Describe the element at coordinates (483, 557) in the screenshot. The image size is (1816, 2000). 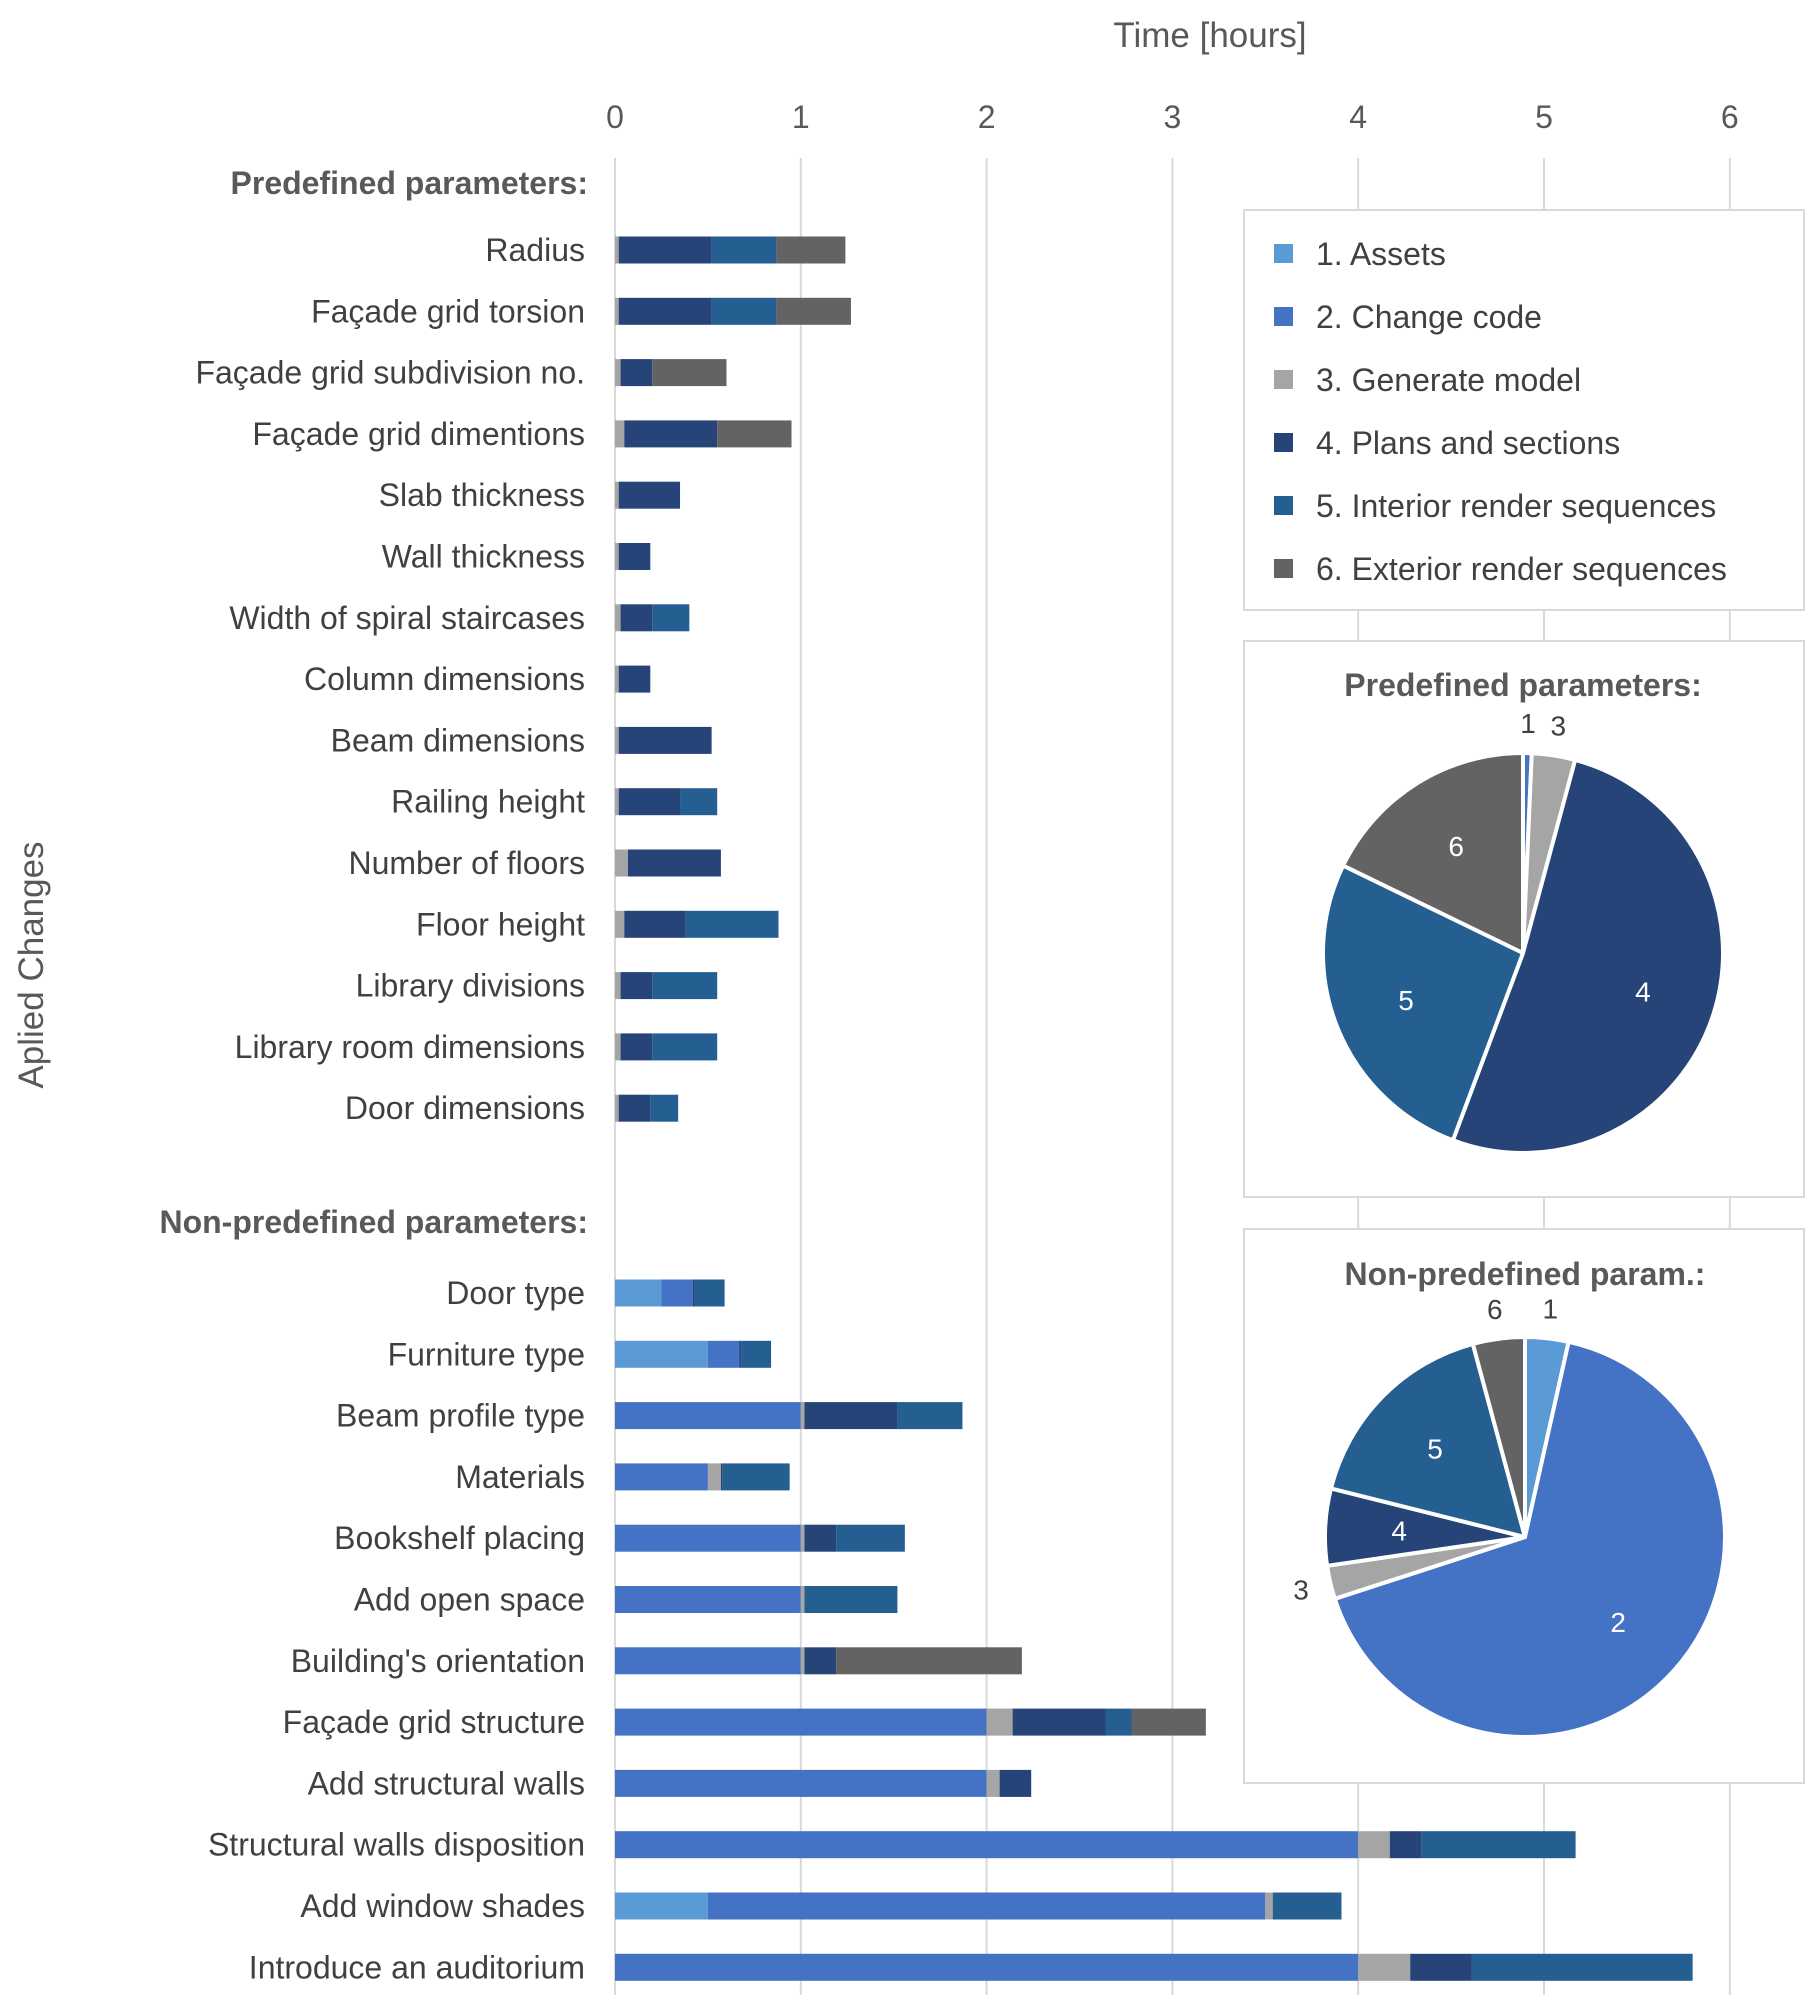
I see `category-label-wall-thickness: Wall thickness` at that location.